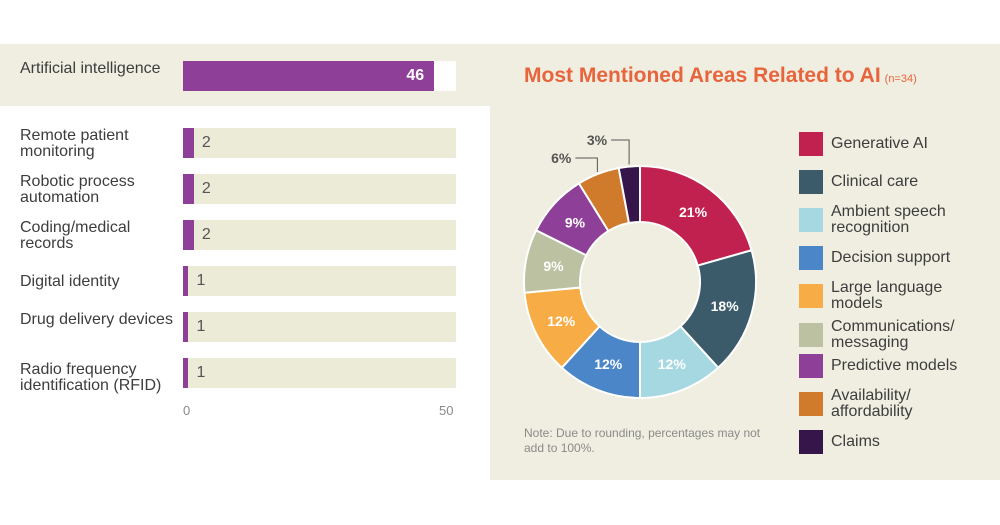 This screenshot has width=1000, height=525. What do you see at coordinates (608, 364) in the screenshot?
I see `donut-label-decision-support: 12%` at bounding box center [608, 364].